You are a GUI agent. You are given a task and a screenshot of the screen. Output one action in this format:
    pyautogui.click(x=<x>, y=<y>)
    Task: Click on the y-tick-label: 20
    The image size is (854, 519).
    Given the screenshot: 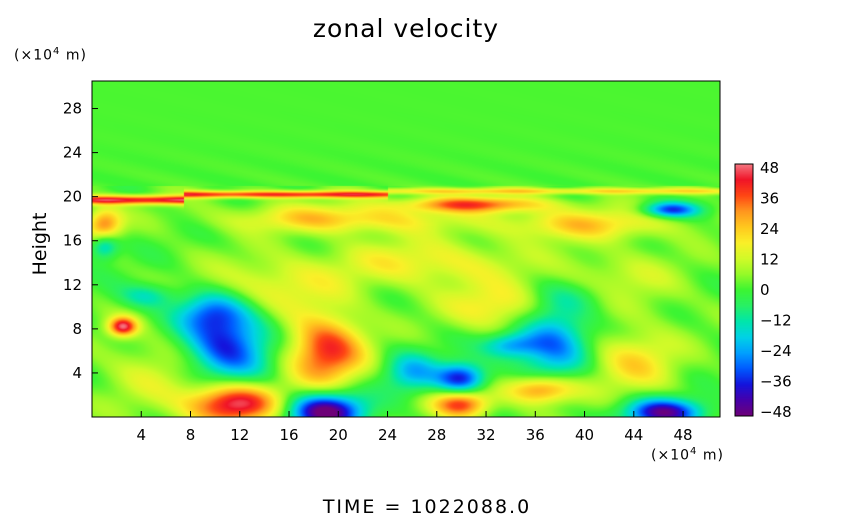 What is the action you would take?
    pyautogui.click(x=72, y=197)
    